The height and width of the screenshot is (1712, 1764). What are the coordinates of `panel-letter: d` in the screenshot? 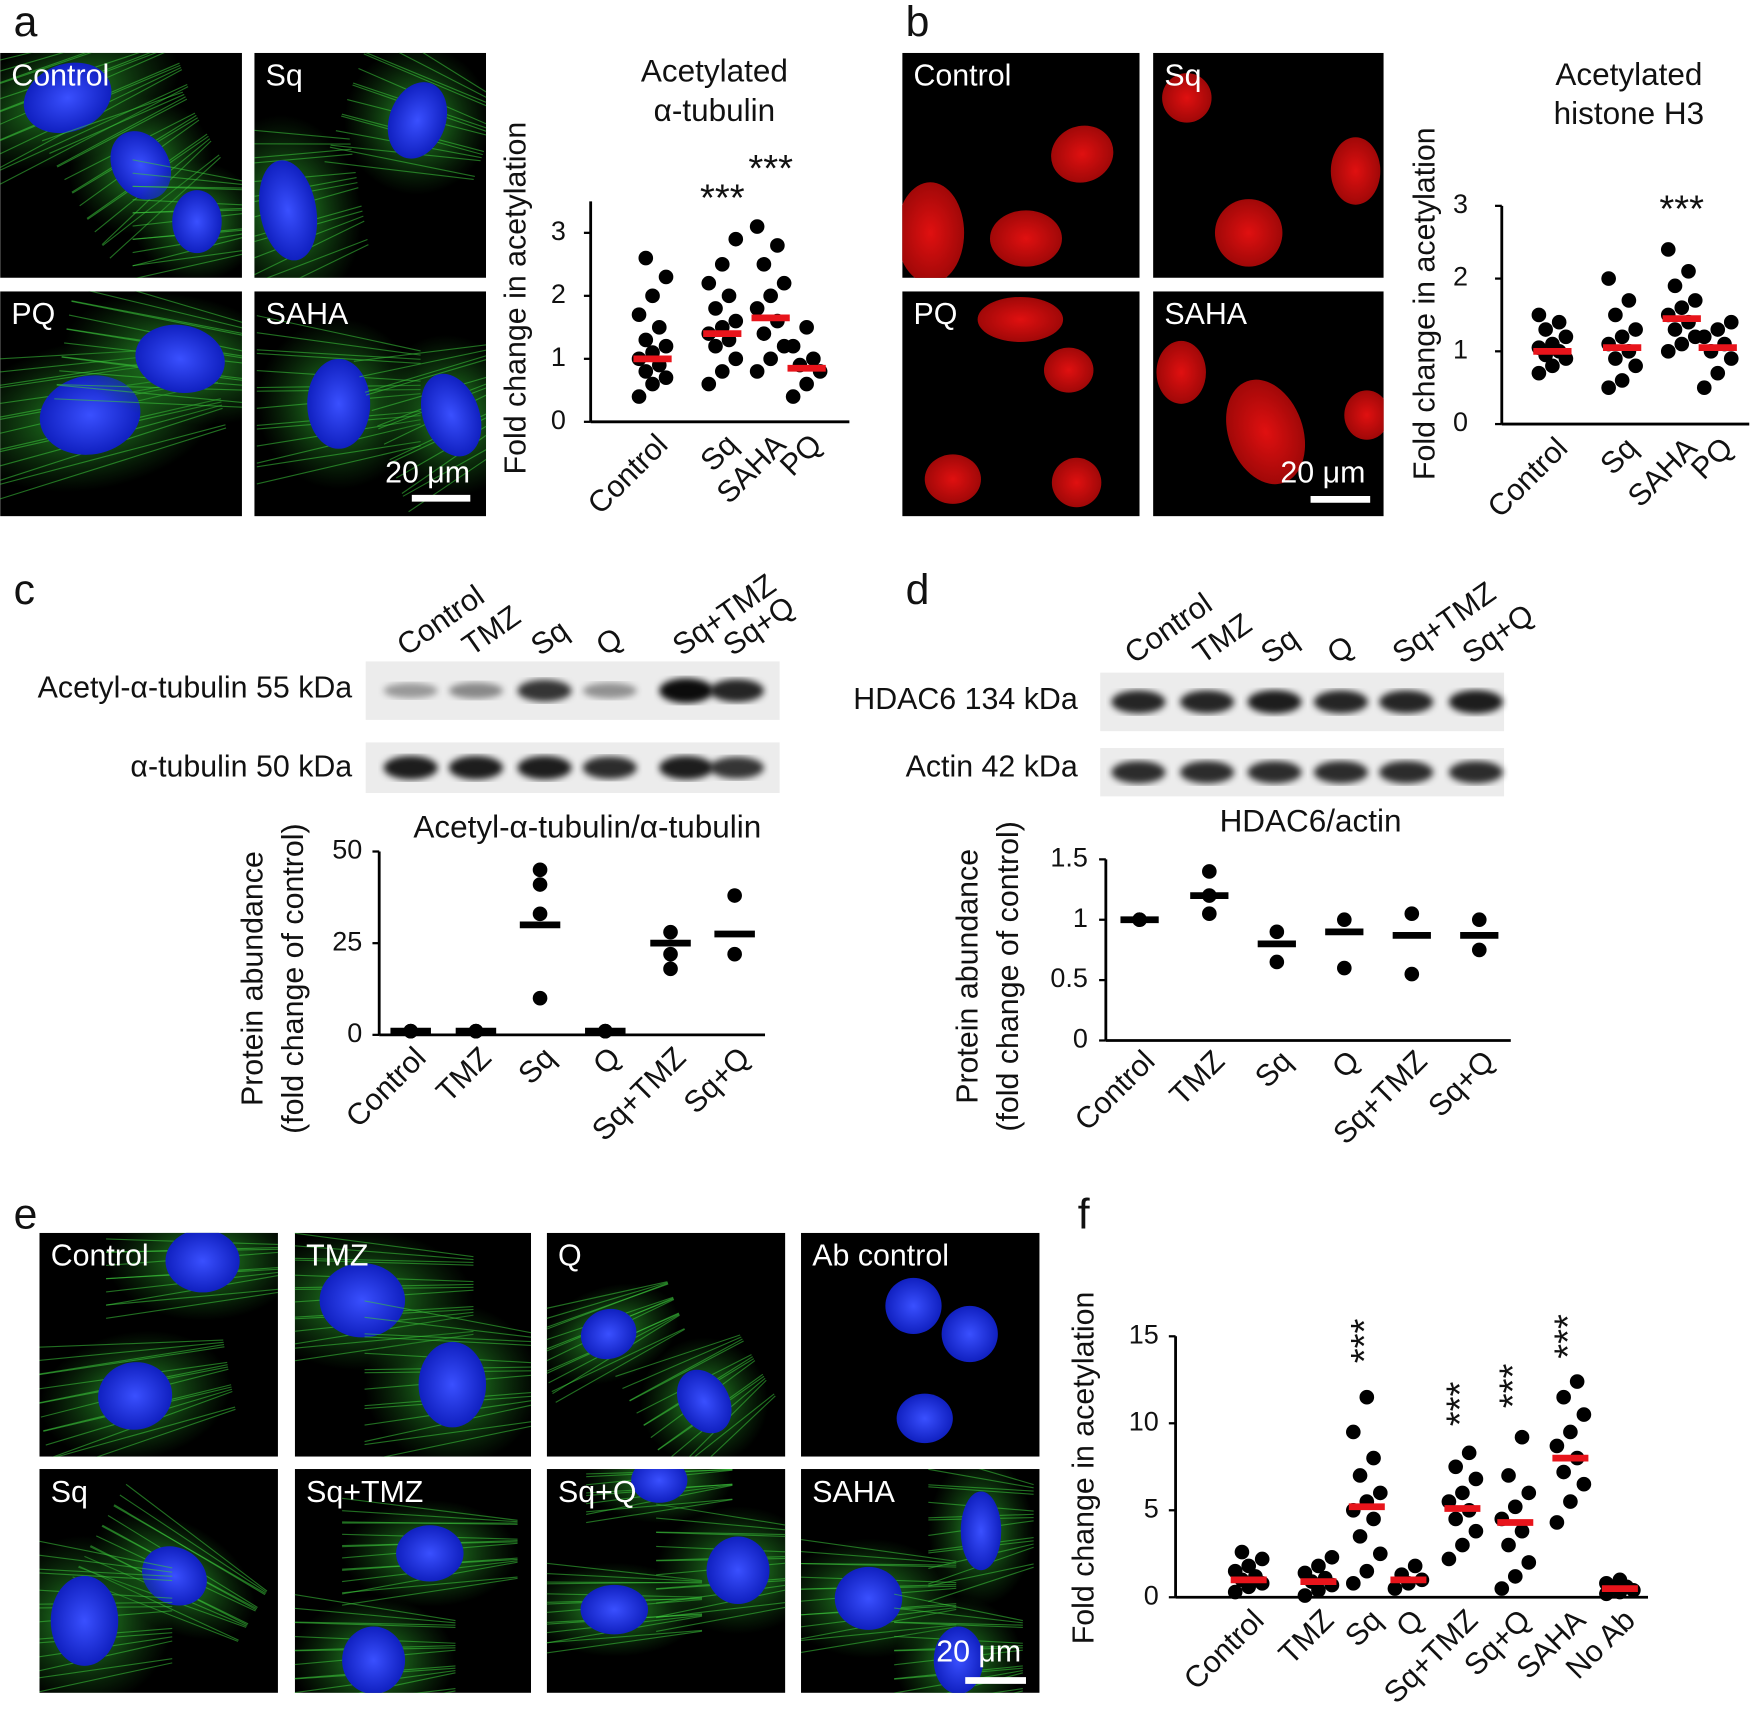 It's located at (918, 590).